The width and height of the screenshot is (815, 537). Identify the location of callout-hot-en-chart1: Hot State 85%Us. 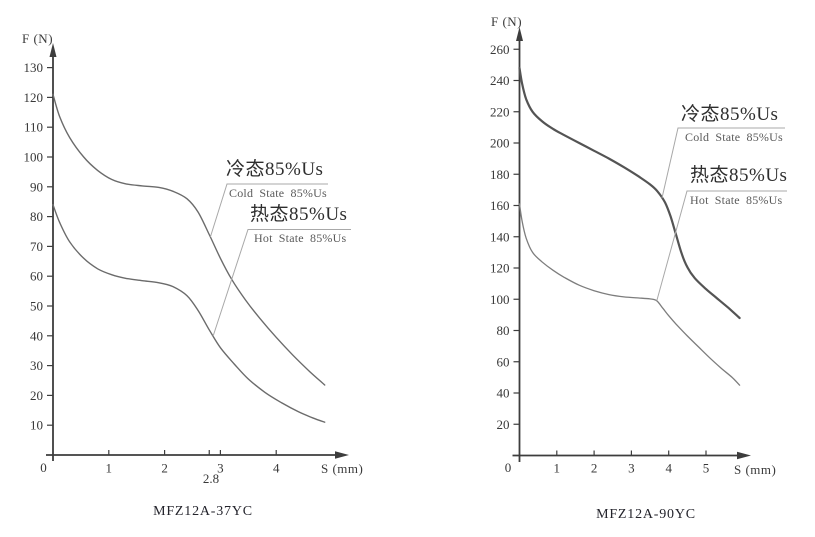
(300, 238).